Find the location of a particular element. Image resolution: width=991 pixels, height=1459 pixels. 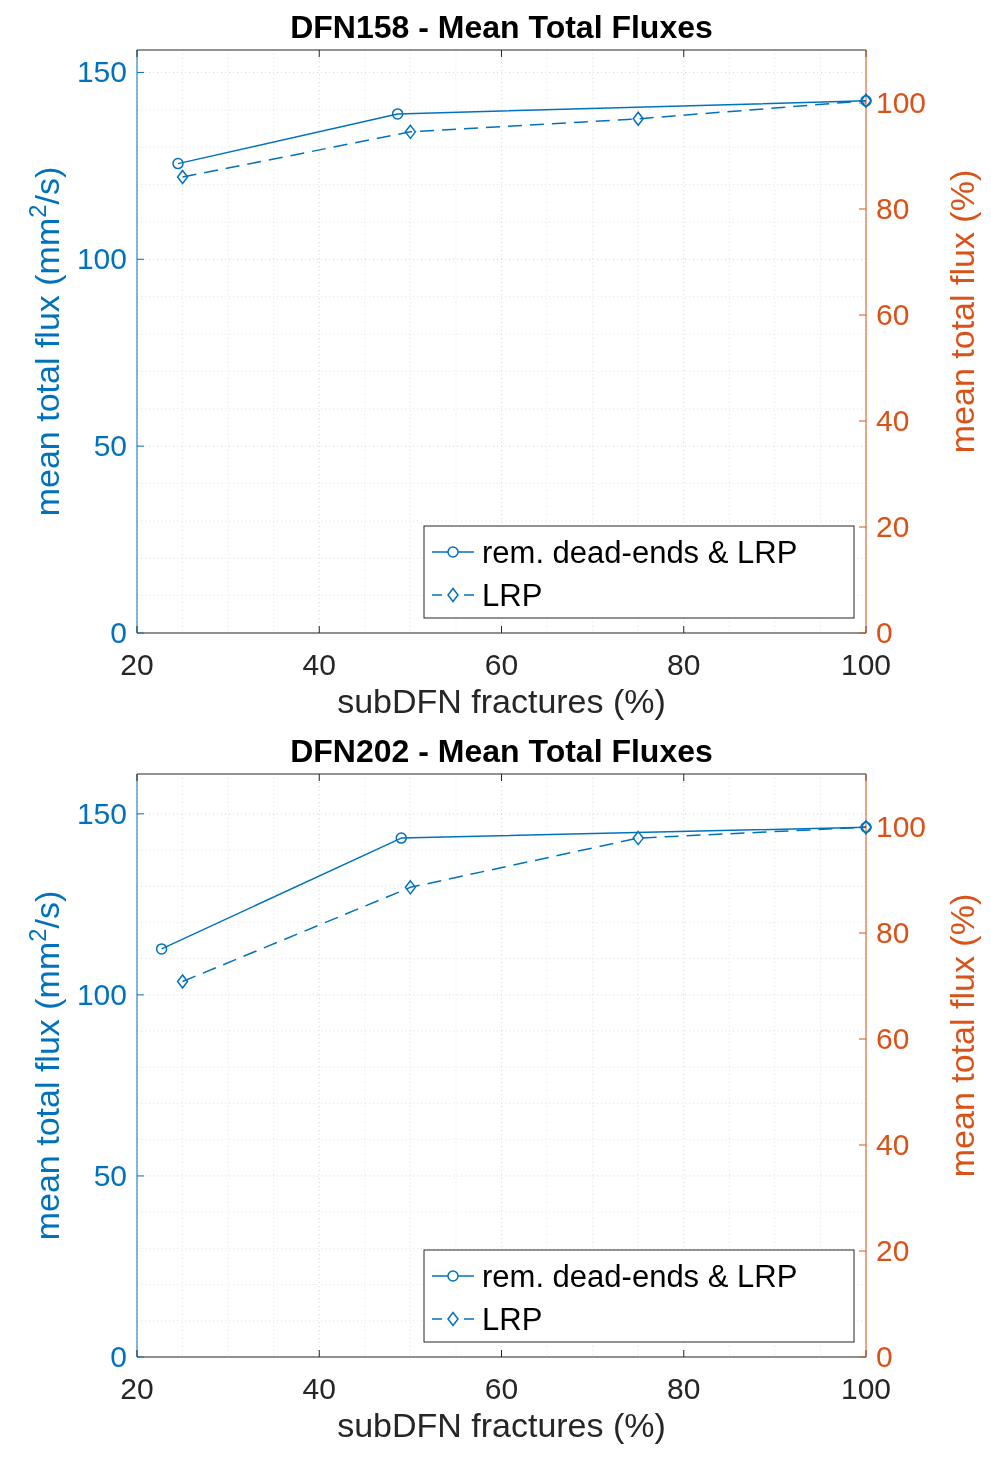

chart-title: DFN202 - Mean Total Fluxes is located at coordinates (501, 751).